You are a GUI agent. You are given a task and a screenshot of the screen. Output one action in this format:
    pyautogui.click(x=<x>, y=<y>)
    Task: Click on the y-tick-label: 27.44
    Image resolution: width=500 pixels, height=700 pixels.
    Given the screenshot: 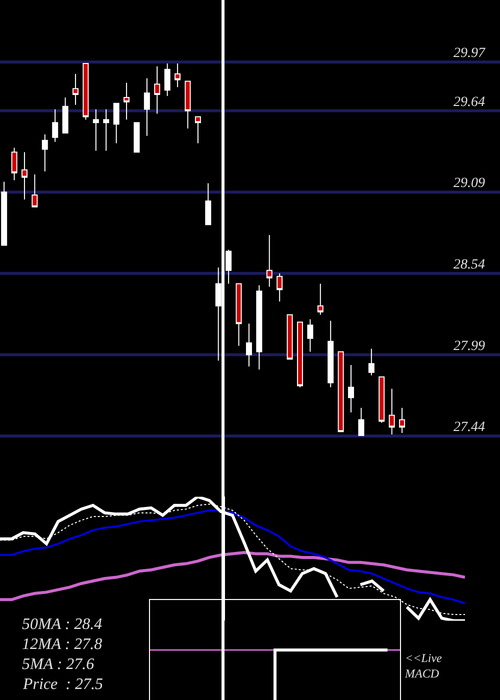 What is the action you would take?
    pyautogui.click(x=469, y=428)
    